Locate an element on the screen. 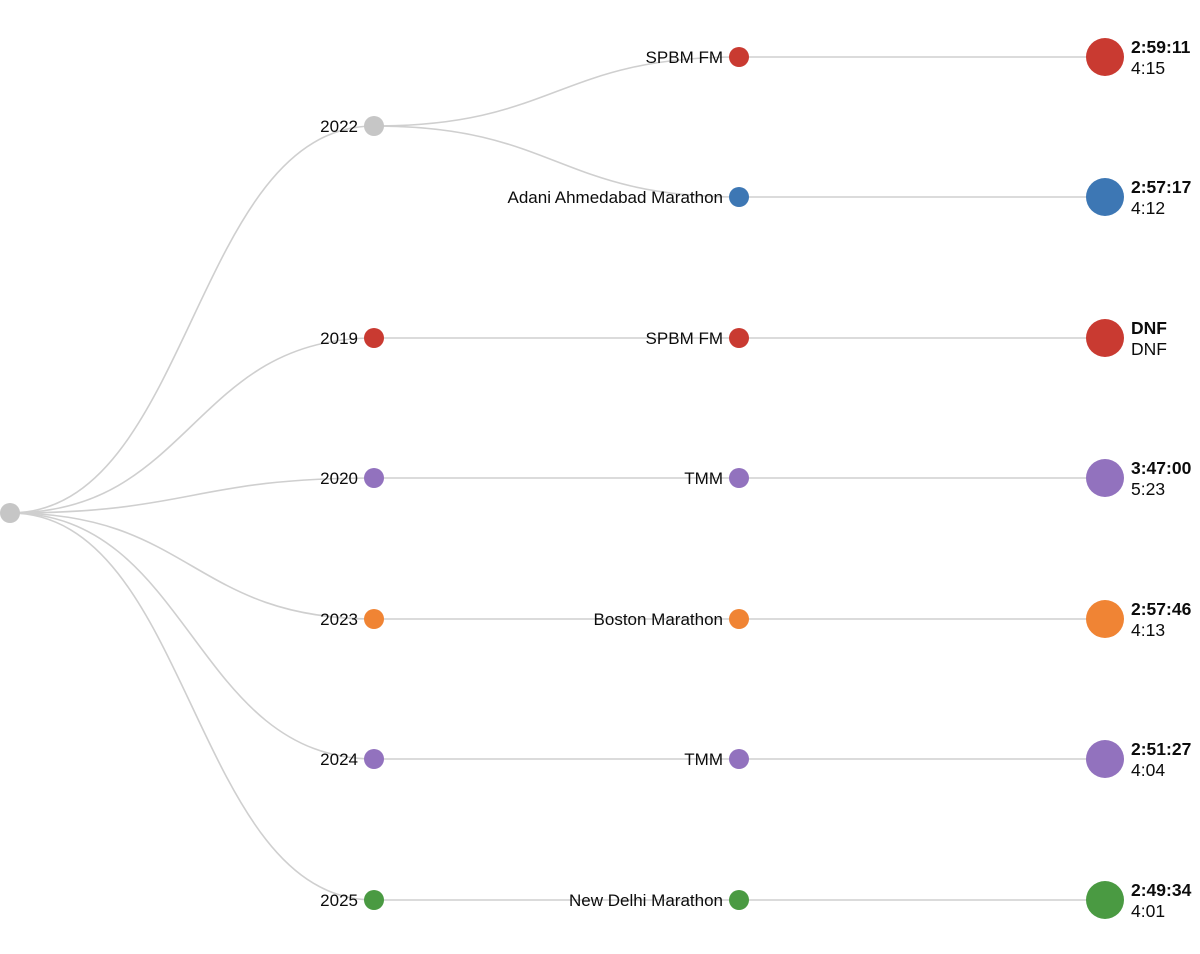  race-label: Adani Ahmedabad Marathon is located at coordinates (616, 197).